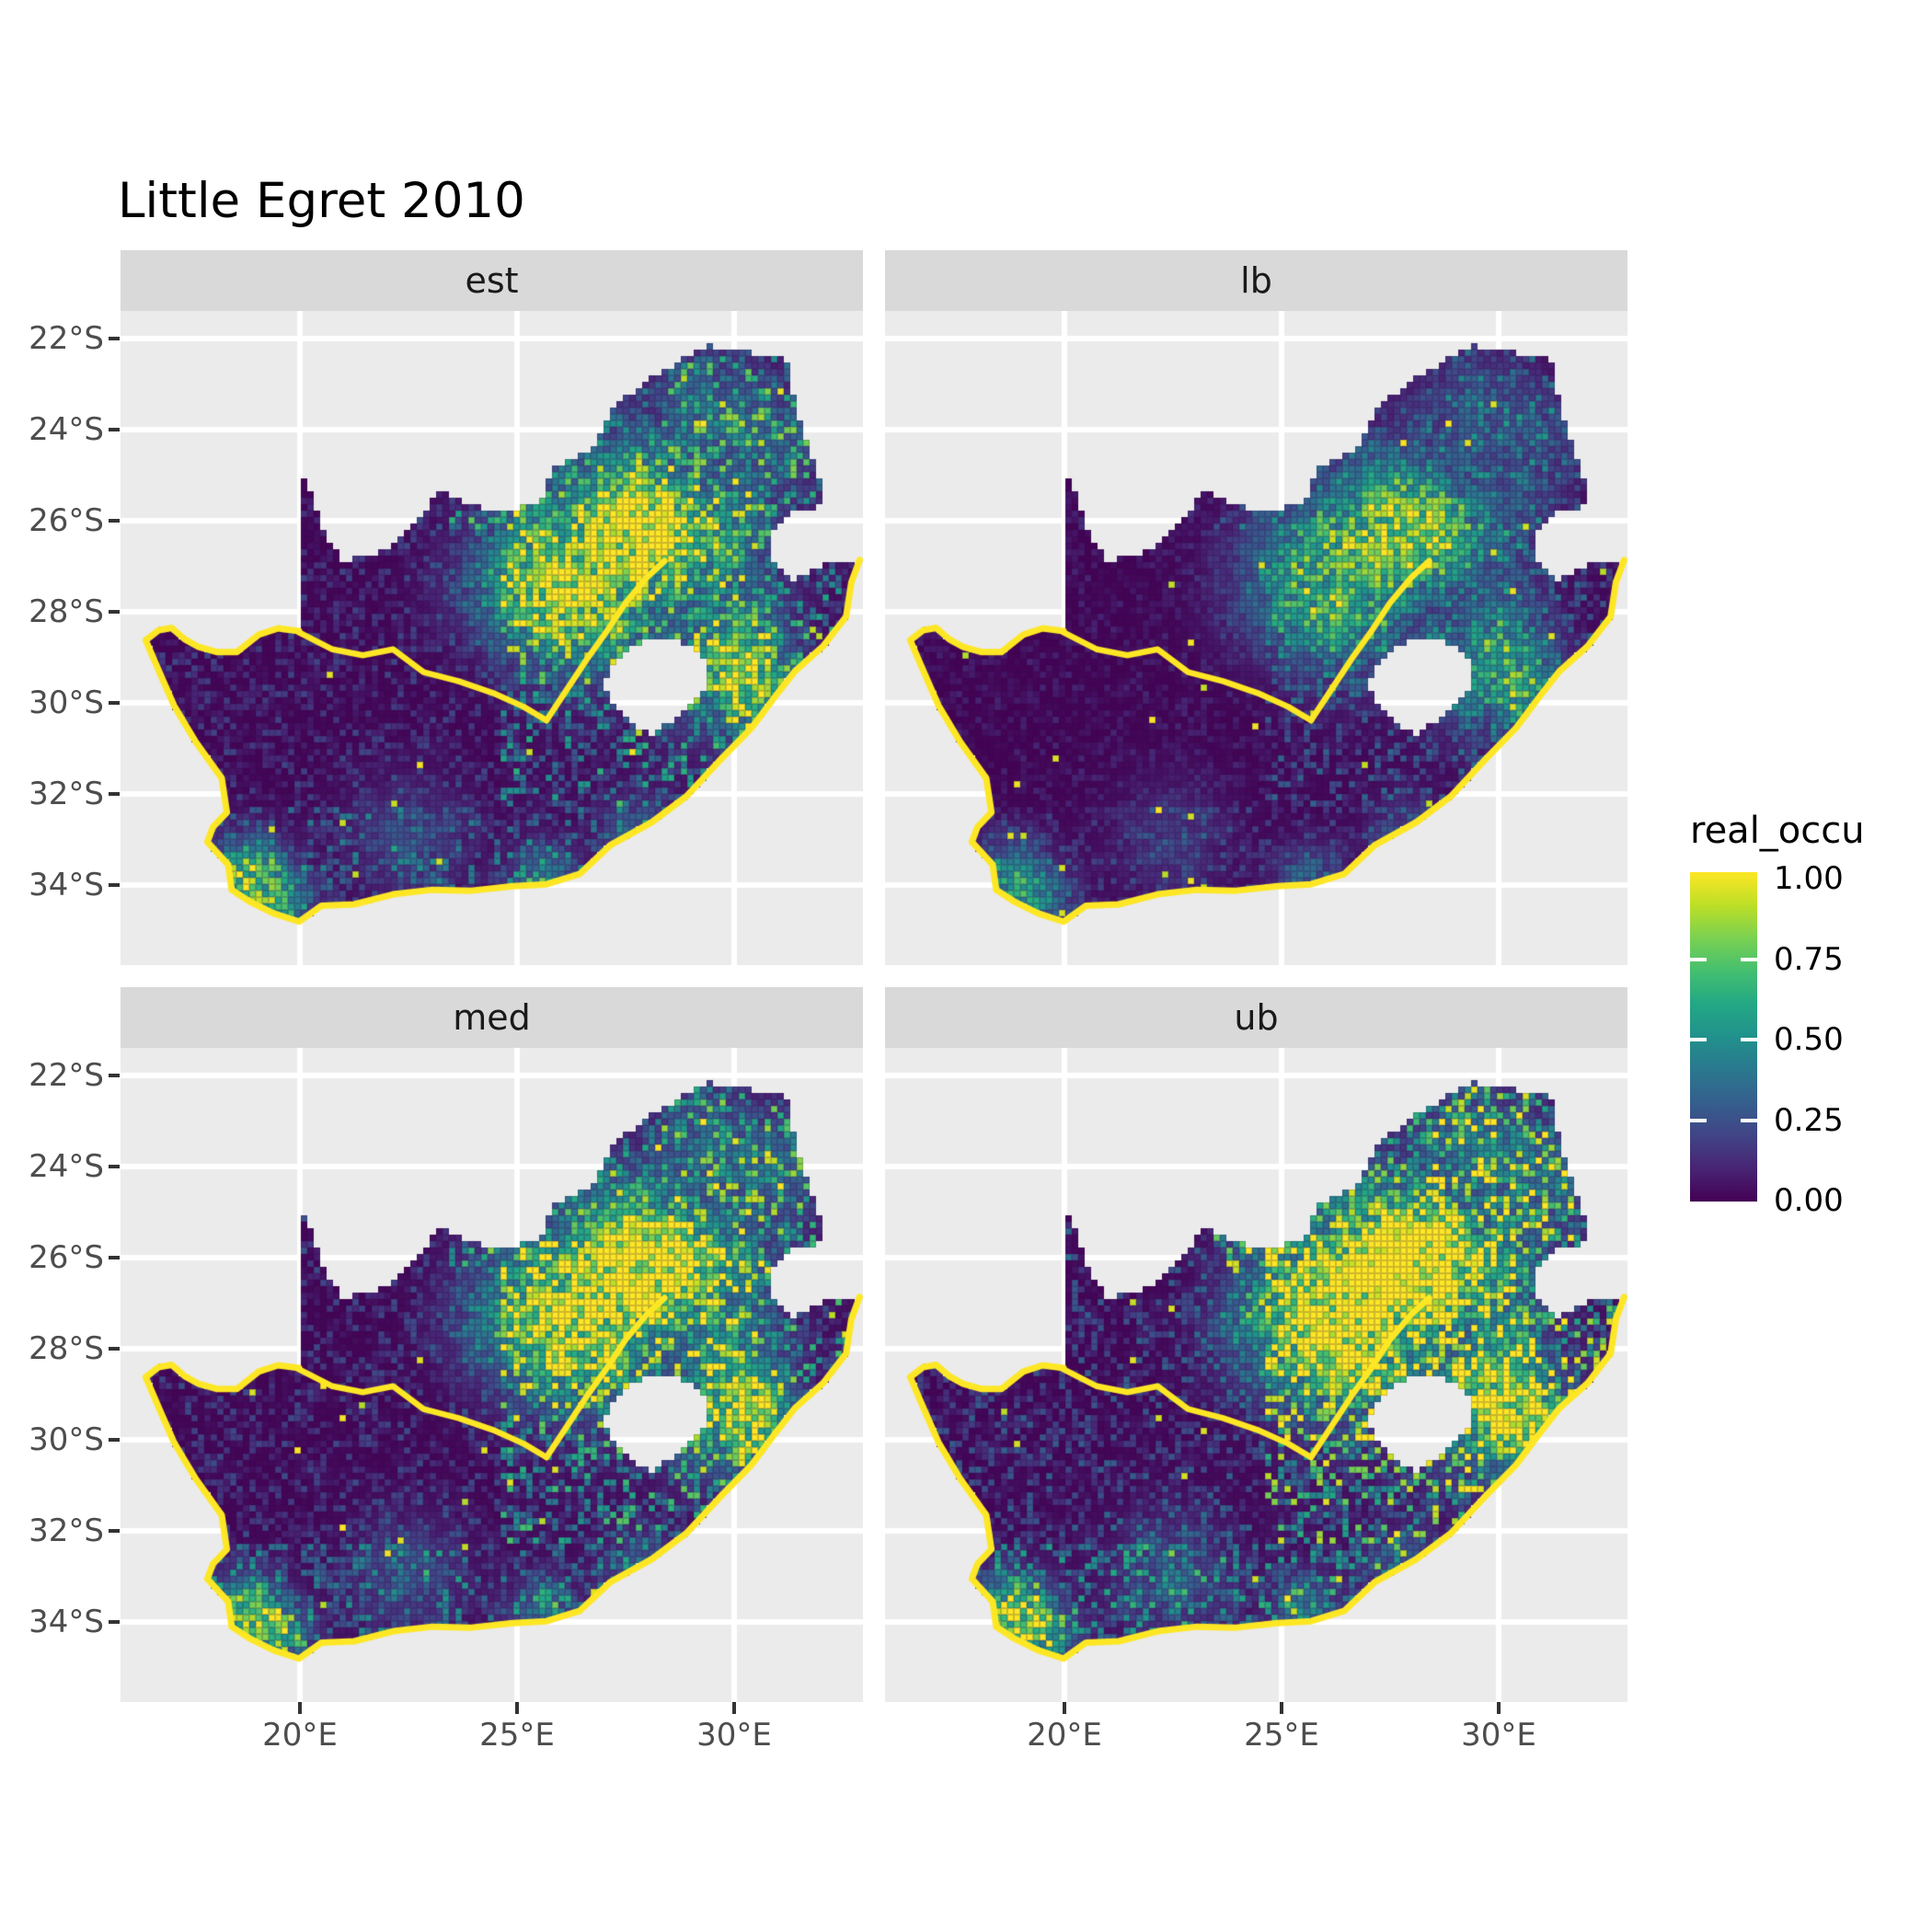  I want to click on facet-lb: lb, so click(1256, 607).